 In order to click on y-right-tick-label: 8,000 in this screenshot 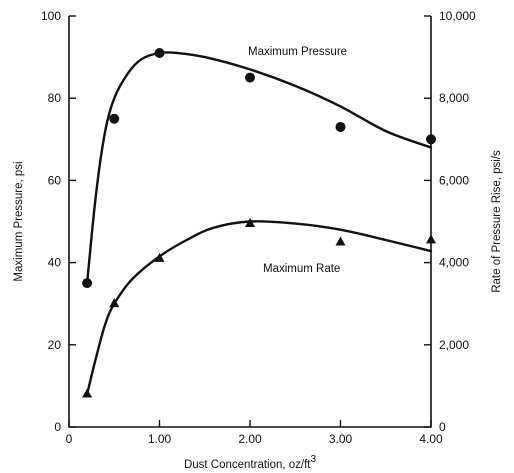, I will do `click(454, 98)`.